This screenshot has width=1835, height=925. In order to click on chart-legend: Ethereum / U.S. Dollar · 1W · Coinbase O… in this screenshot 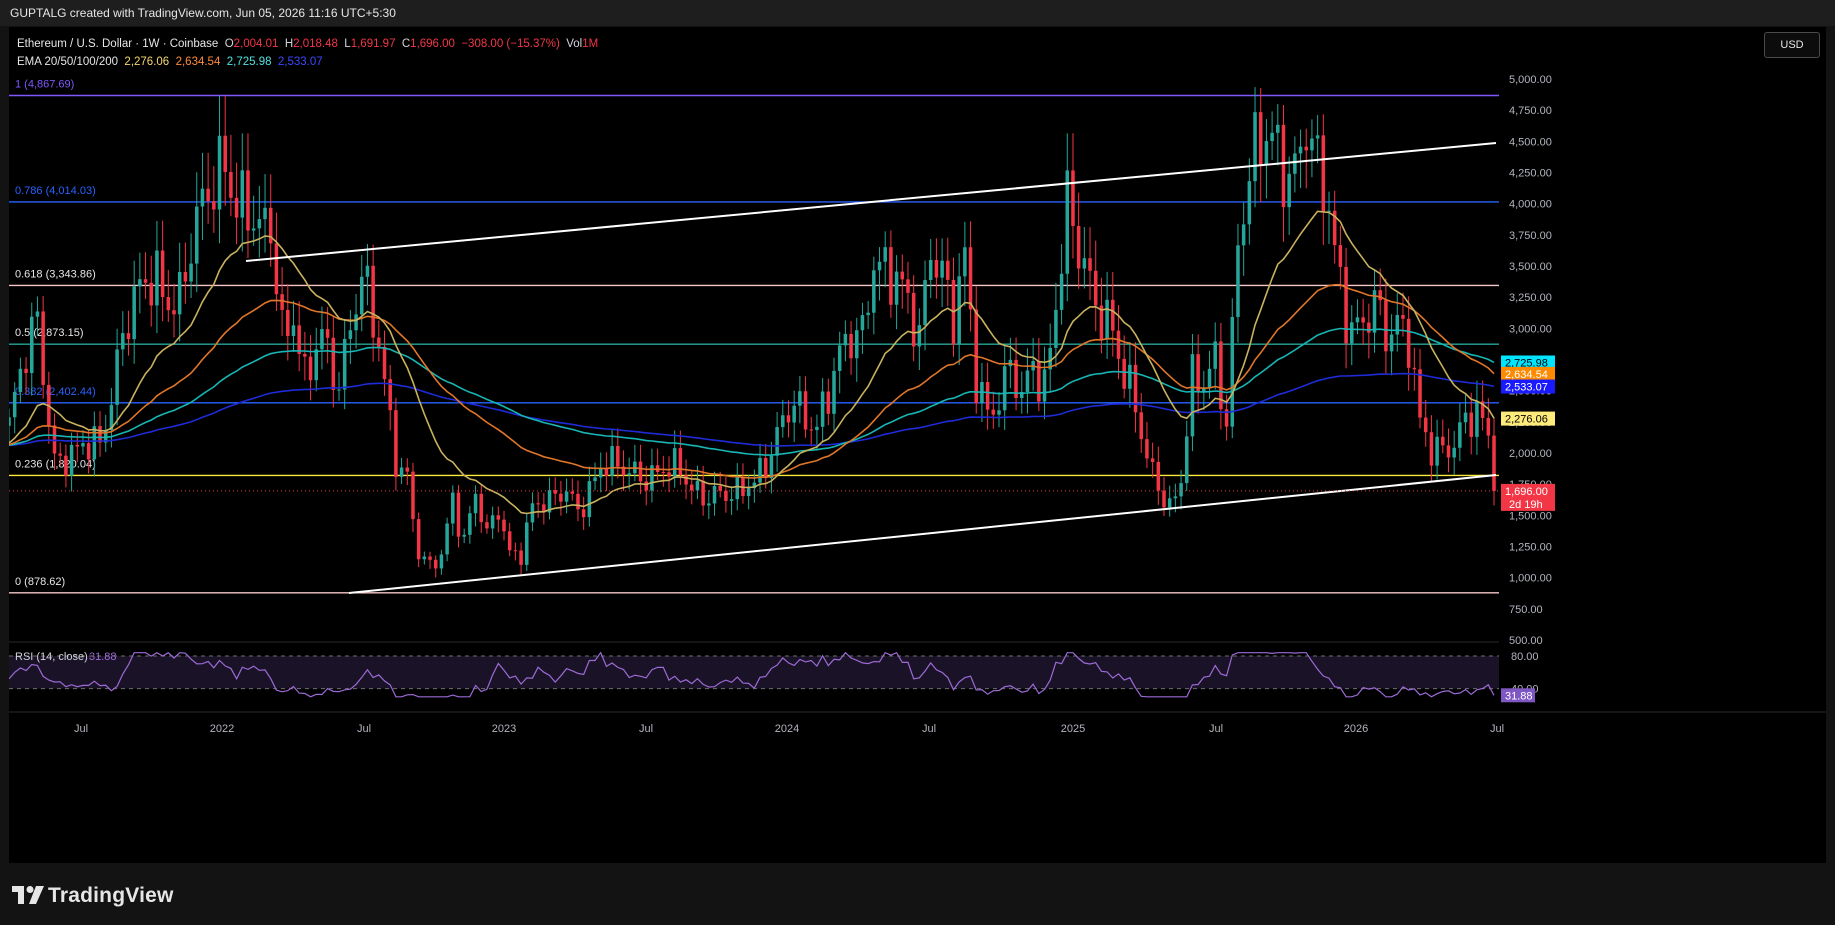, I will do `click(307, 53)`.